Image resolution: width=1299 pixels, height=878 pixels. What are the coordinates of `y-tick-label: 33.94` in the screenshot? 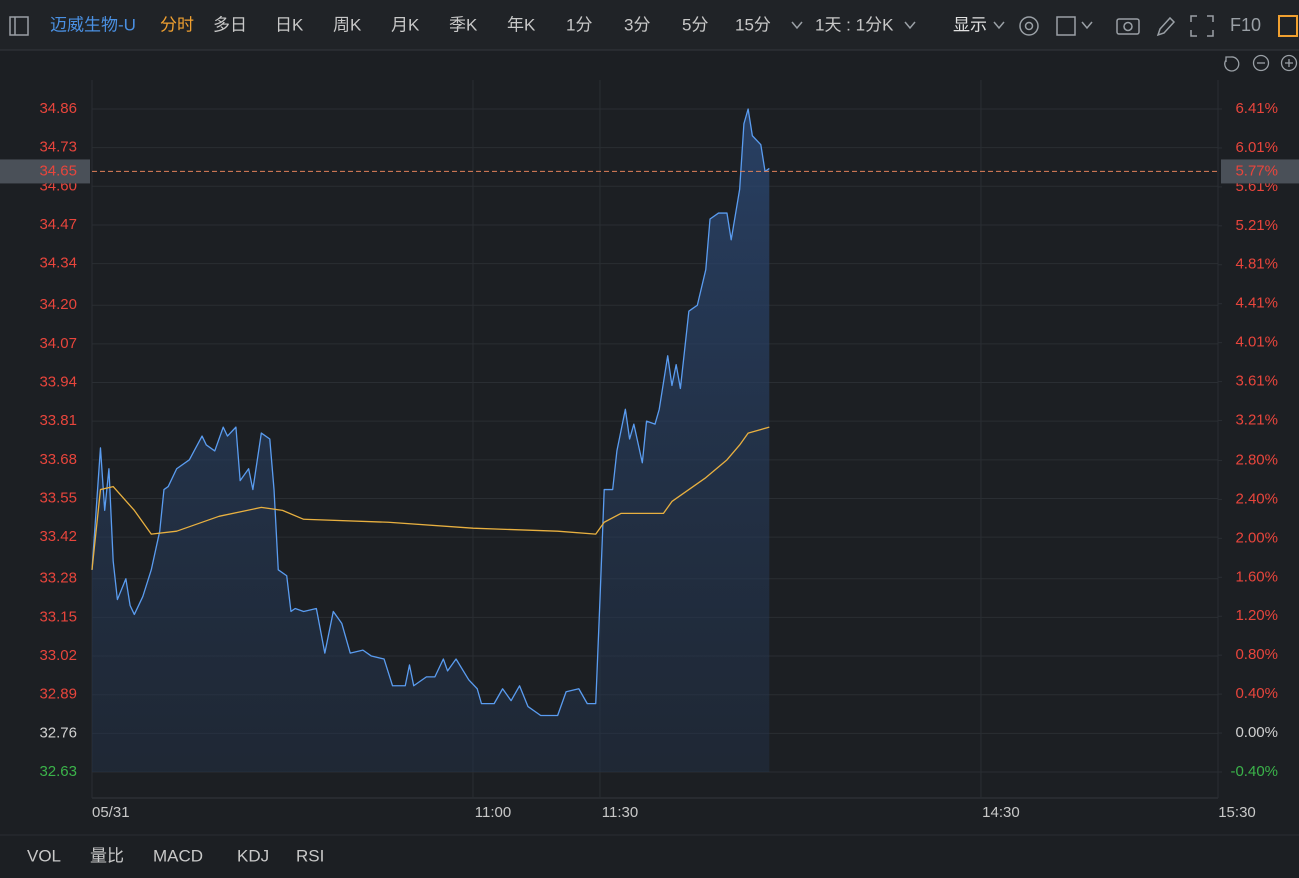 It's located at (58, 381).